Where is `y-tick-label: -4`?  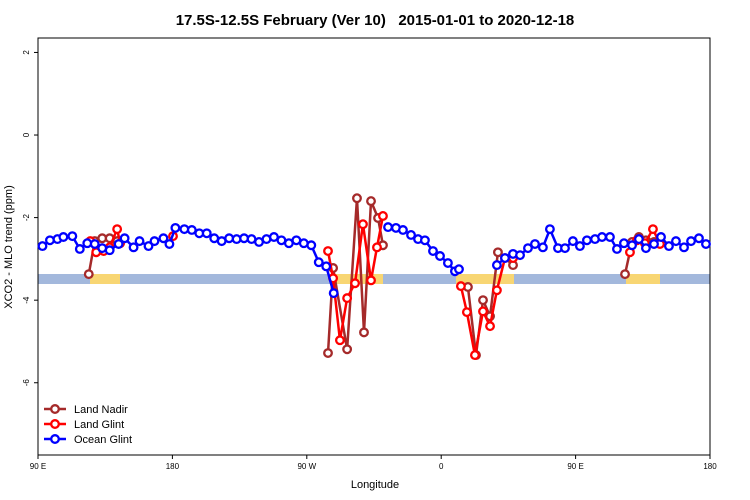
y-tick-label: -4 is located at coordinates (26, 300).